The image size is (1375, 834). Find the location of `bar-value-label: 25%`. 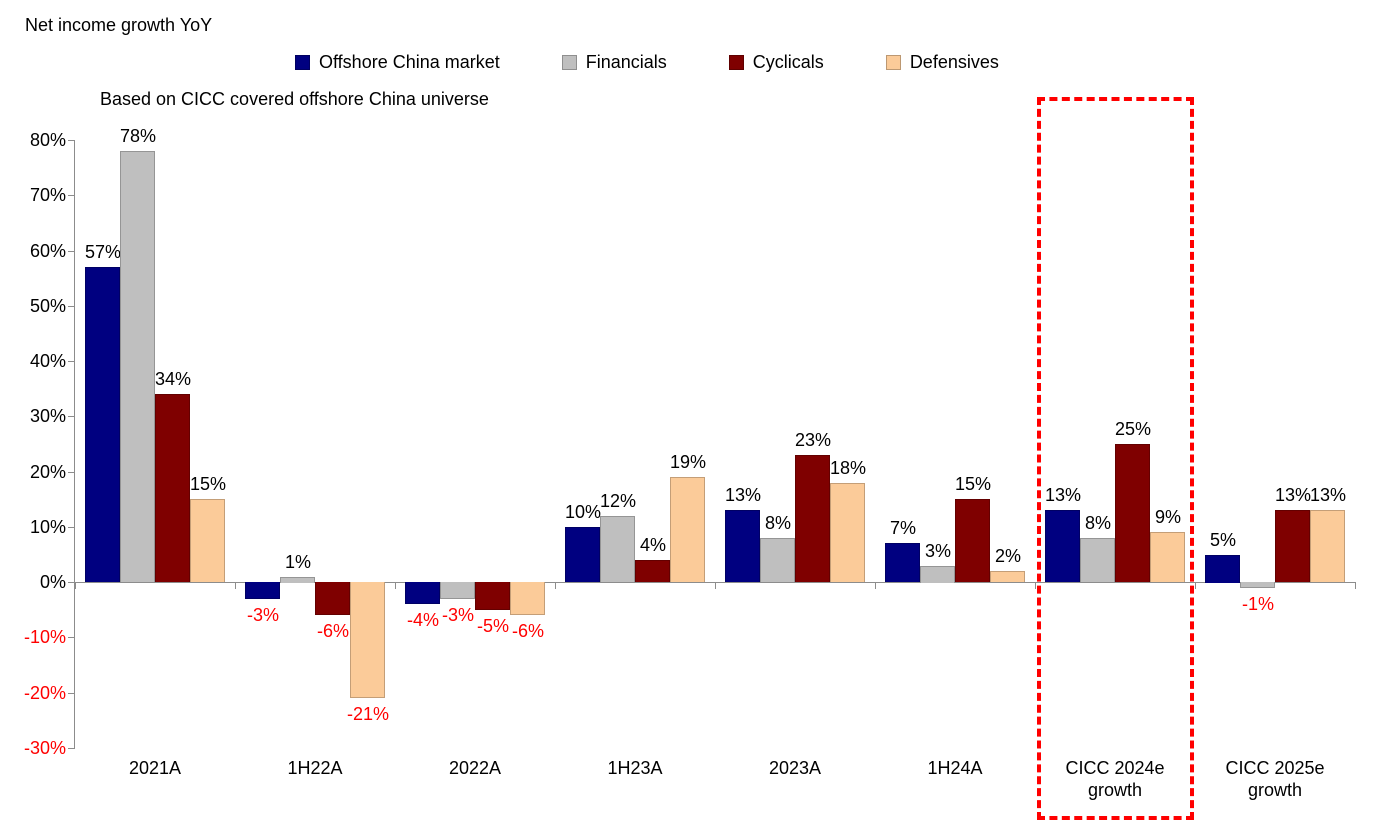

bar-value-label: 25% is located at coordinates (1133, 429).